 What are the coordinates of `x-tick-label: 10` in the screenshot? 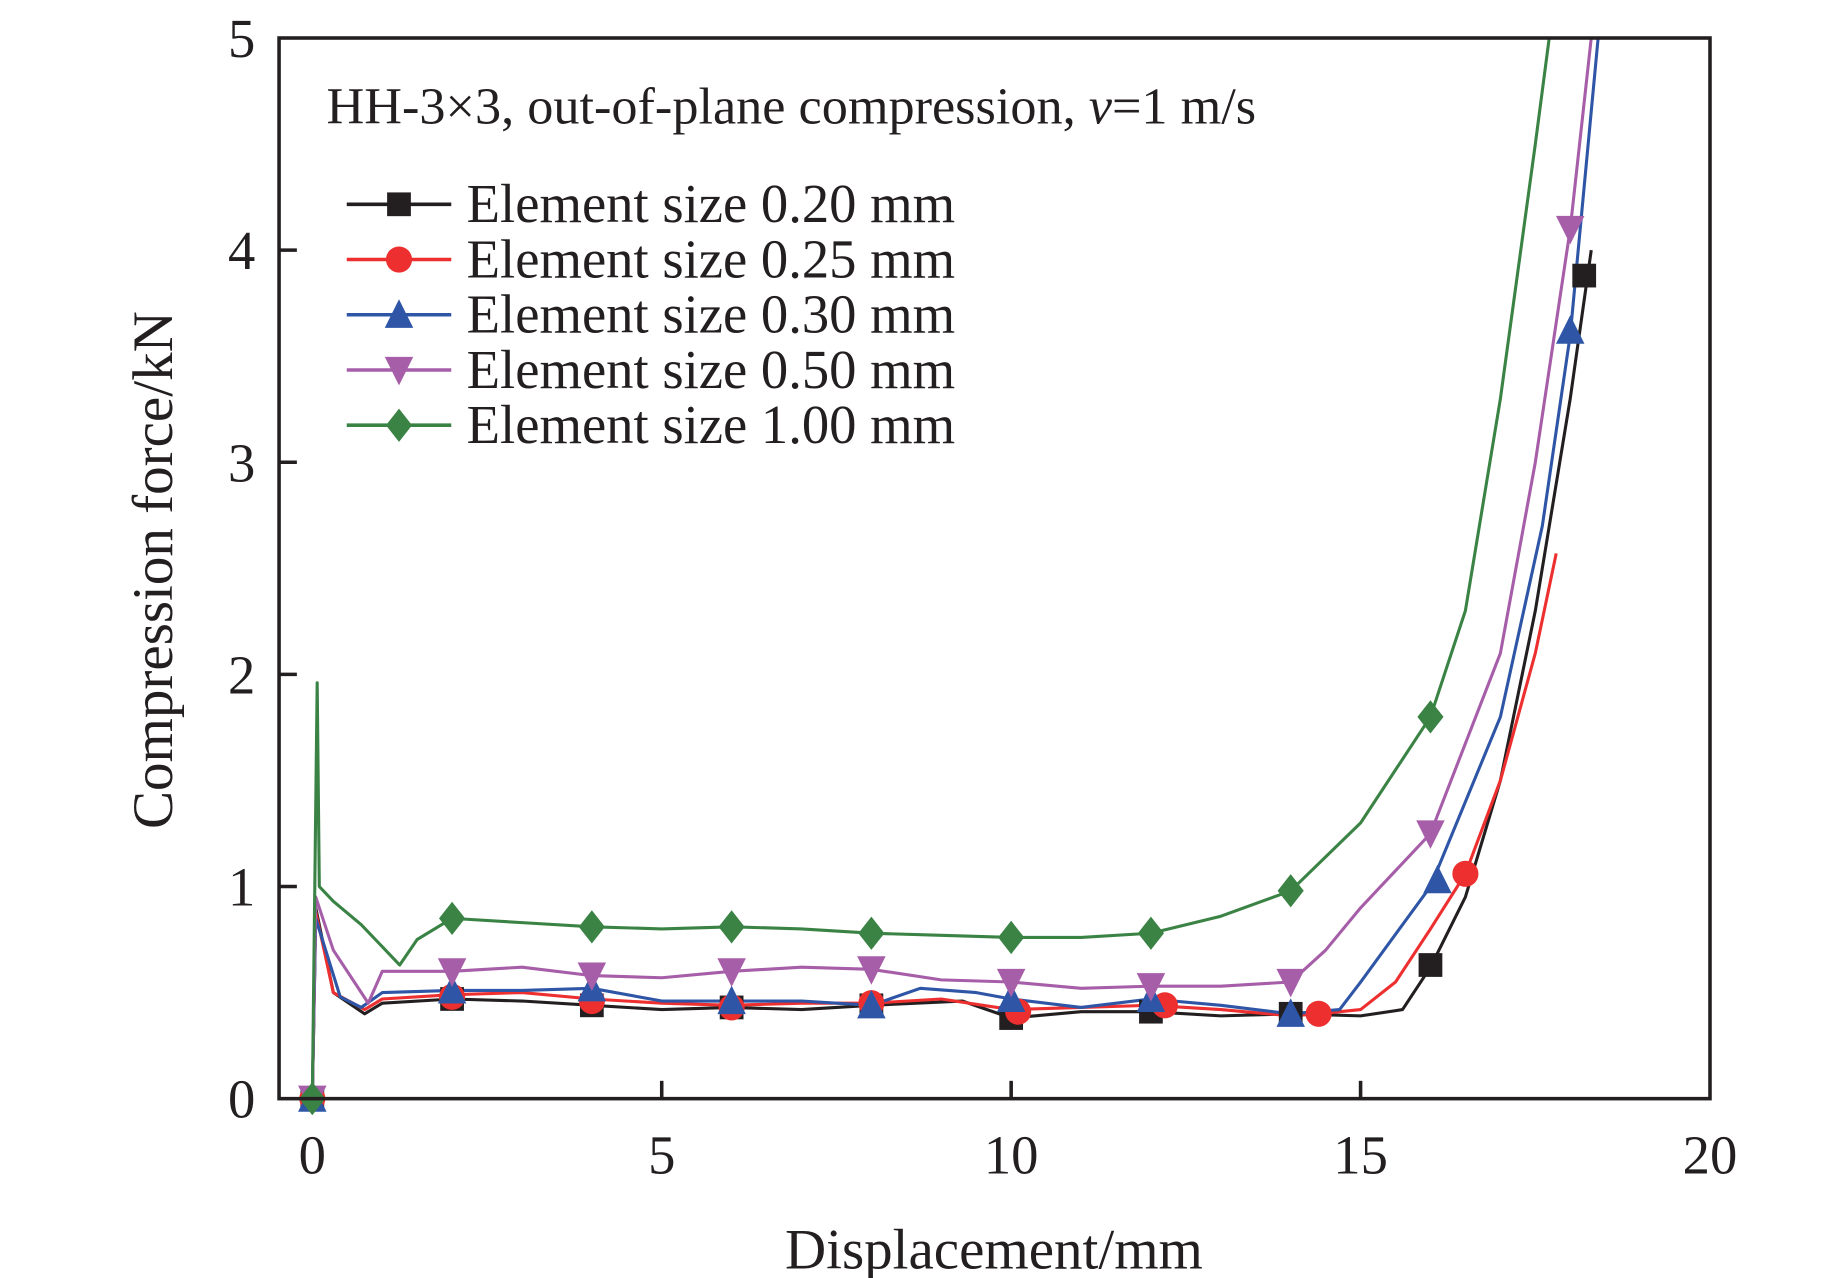 It's located at (1011, 1154).